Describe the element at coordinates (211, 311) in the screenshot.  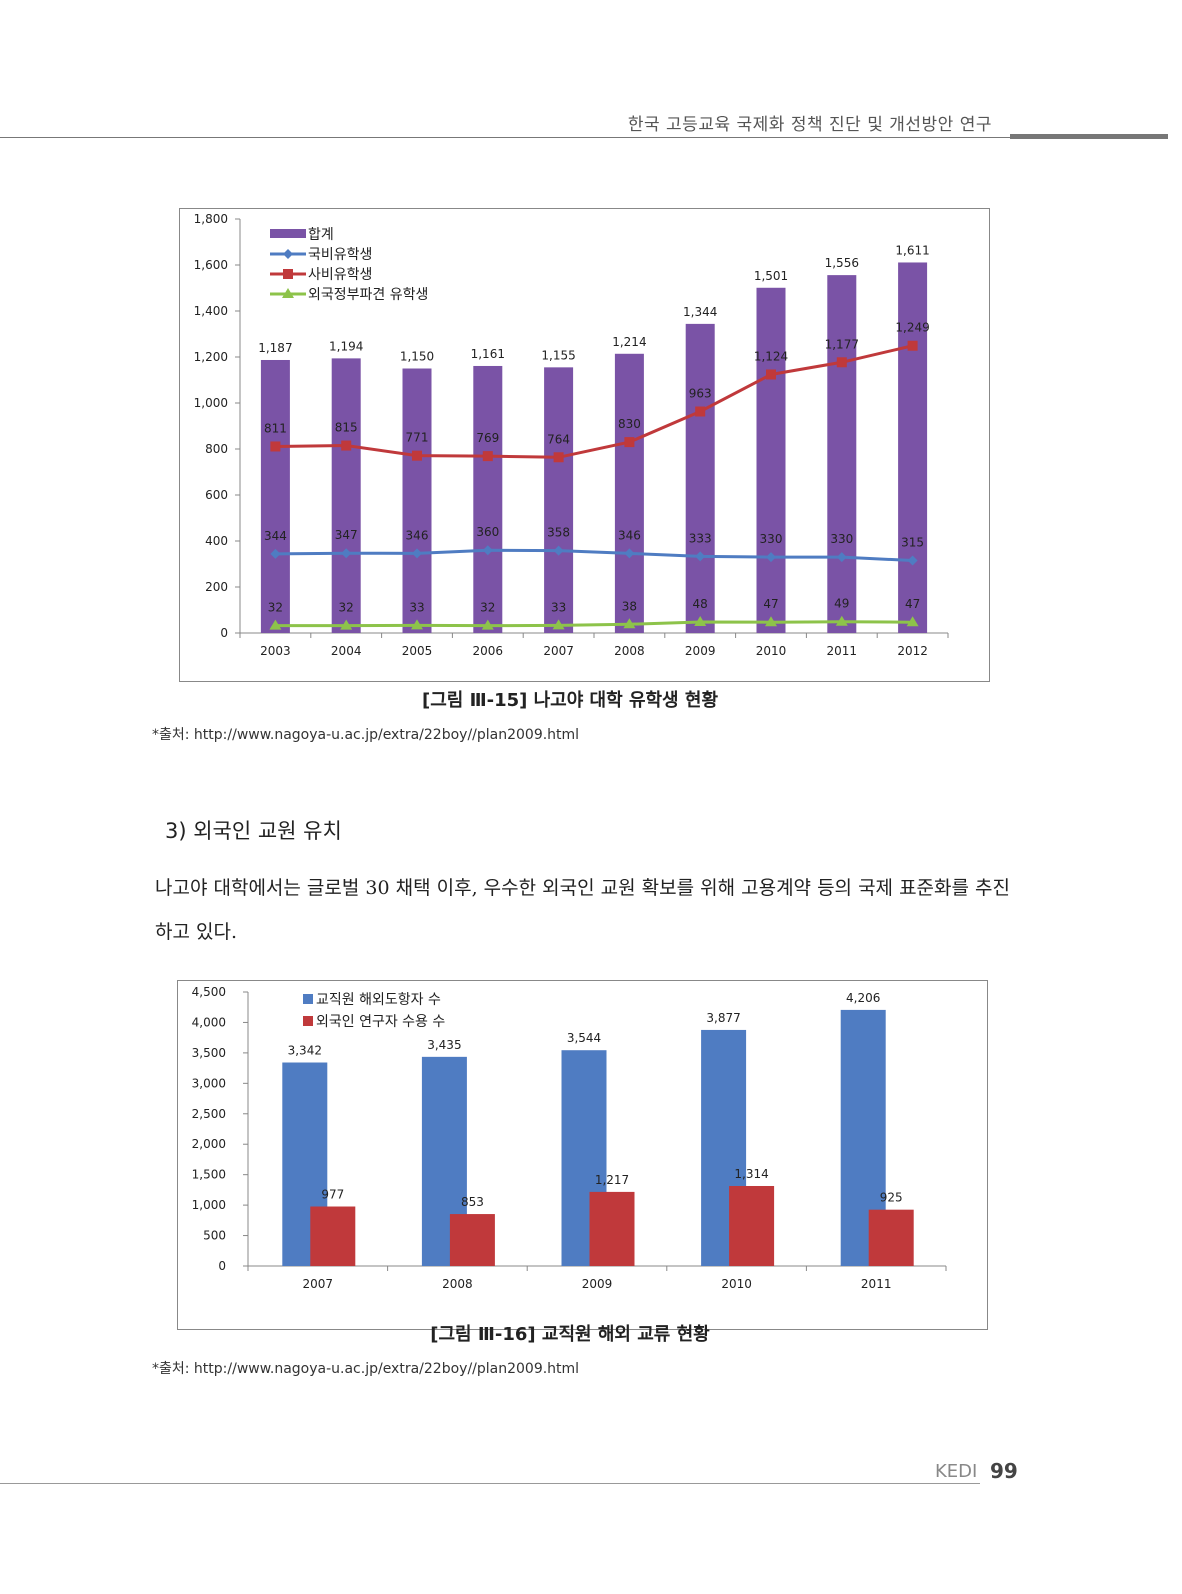
I see `y-tick-label: 1,400` at that location.